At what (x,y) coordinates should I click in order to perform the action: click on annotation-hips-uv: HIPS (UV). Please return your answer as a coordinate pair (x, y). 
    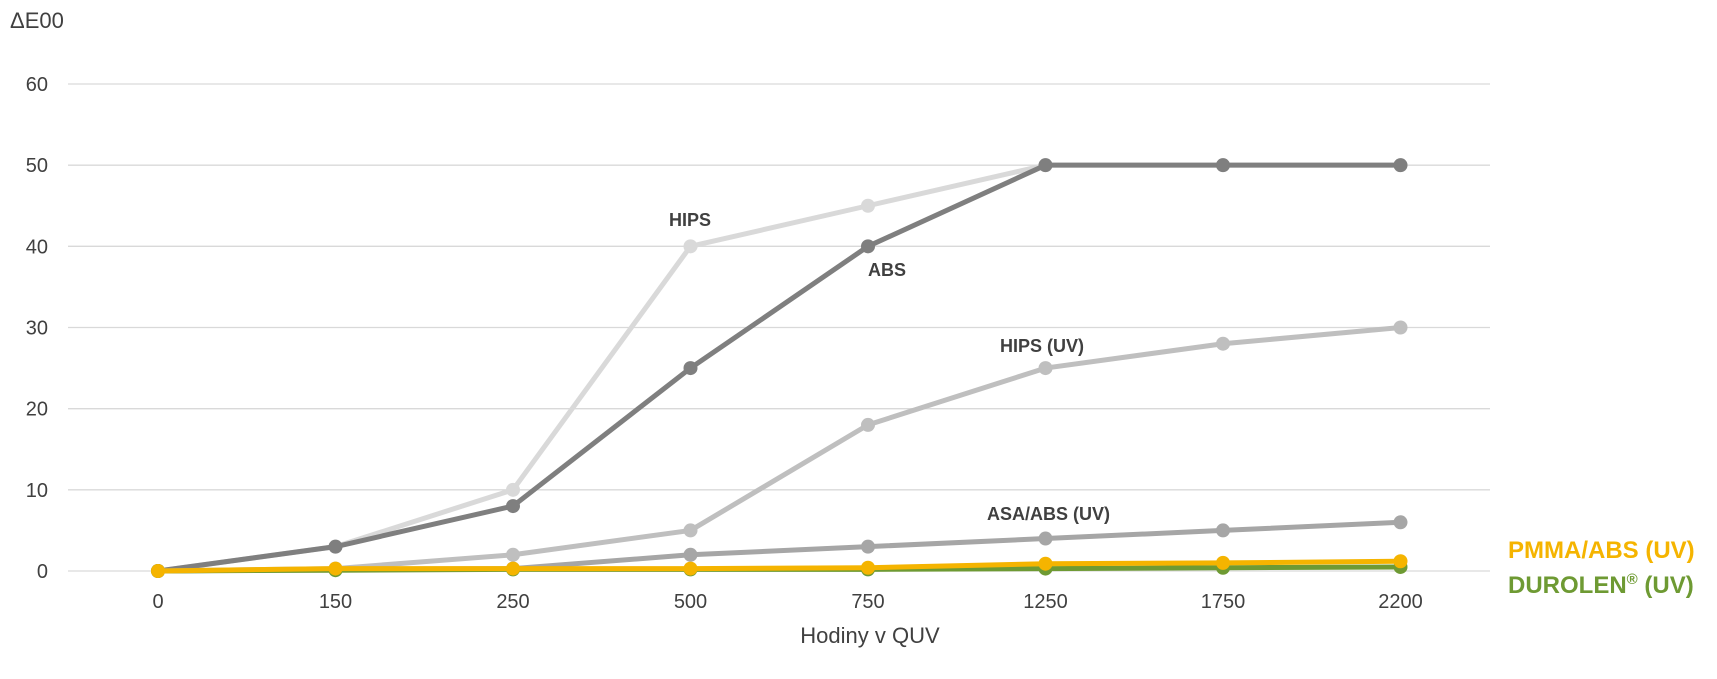
    Looking at the image, I should click on (1042, 346).